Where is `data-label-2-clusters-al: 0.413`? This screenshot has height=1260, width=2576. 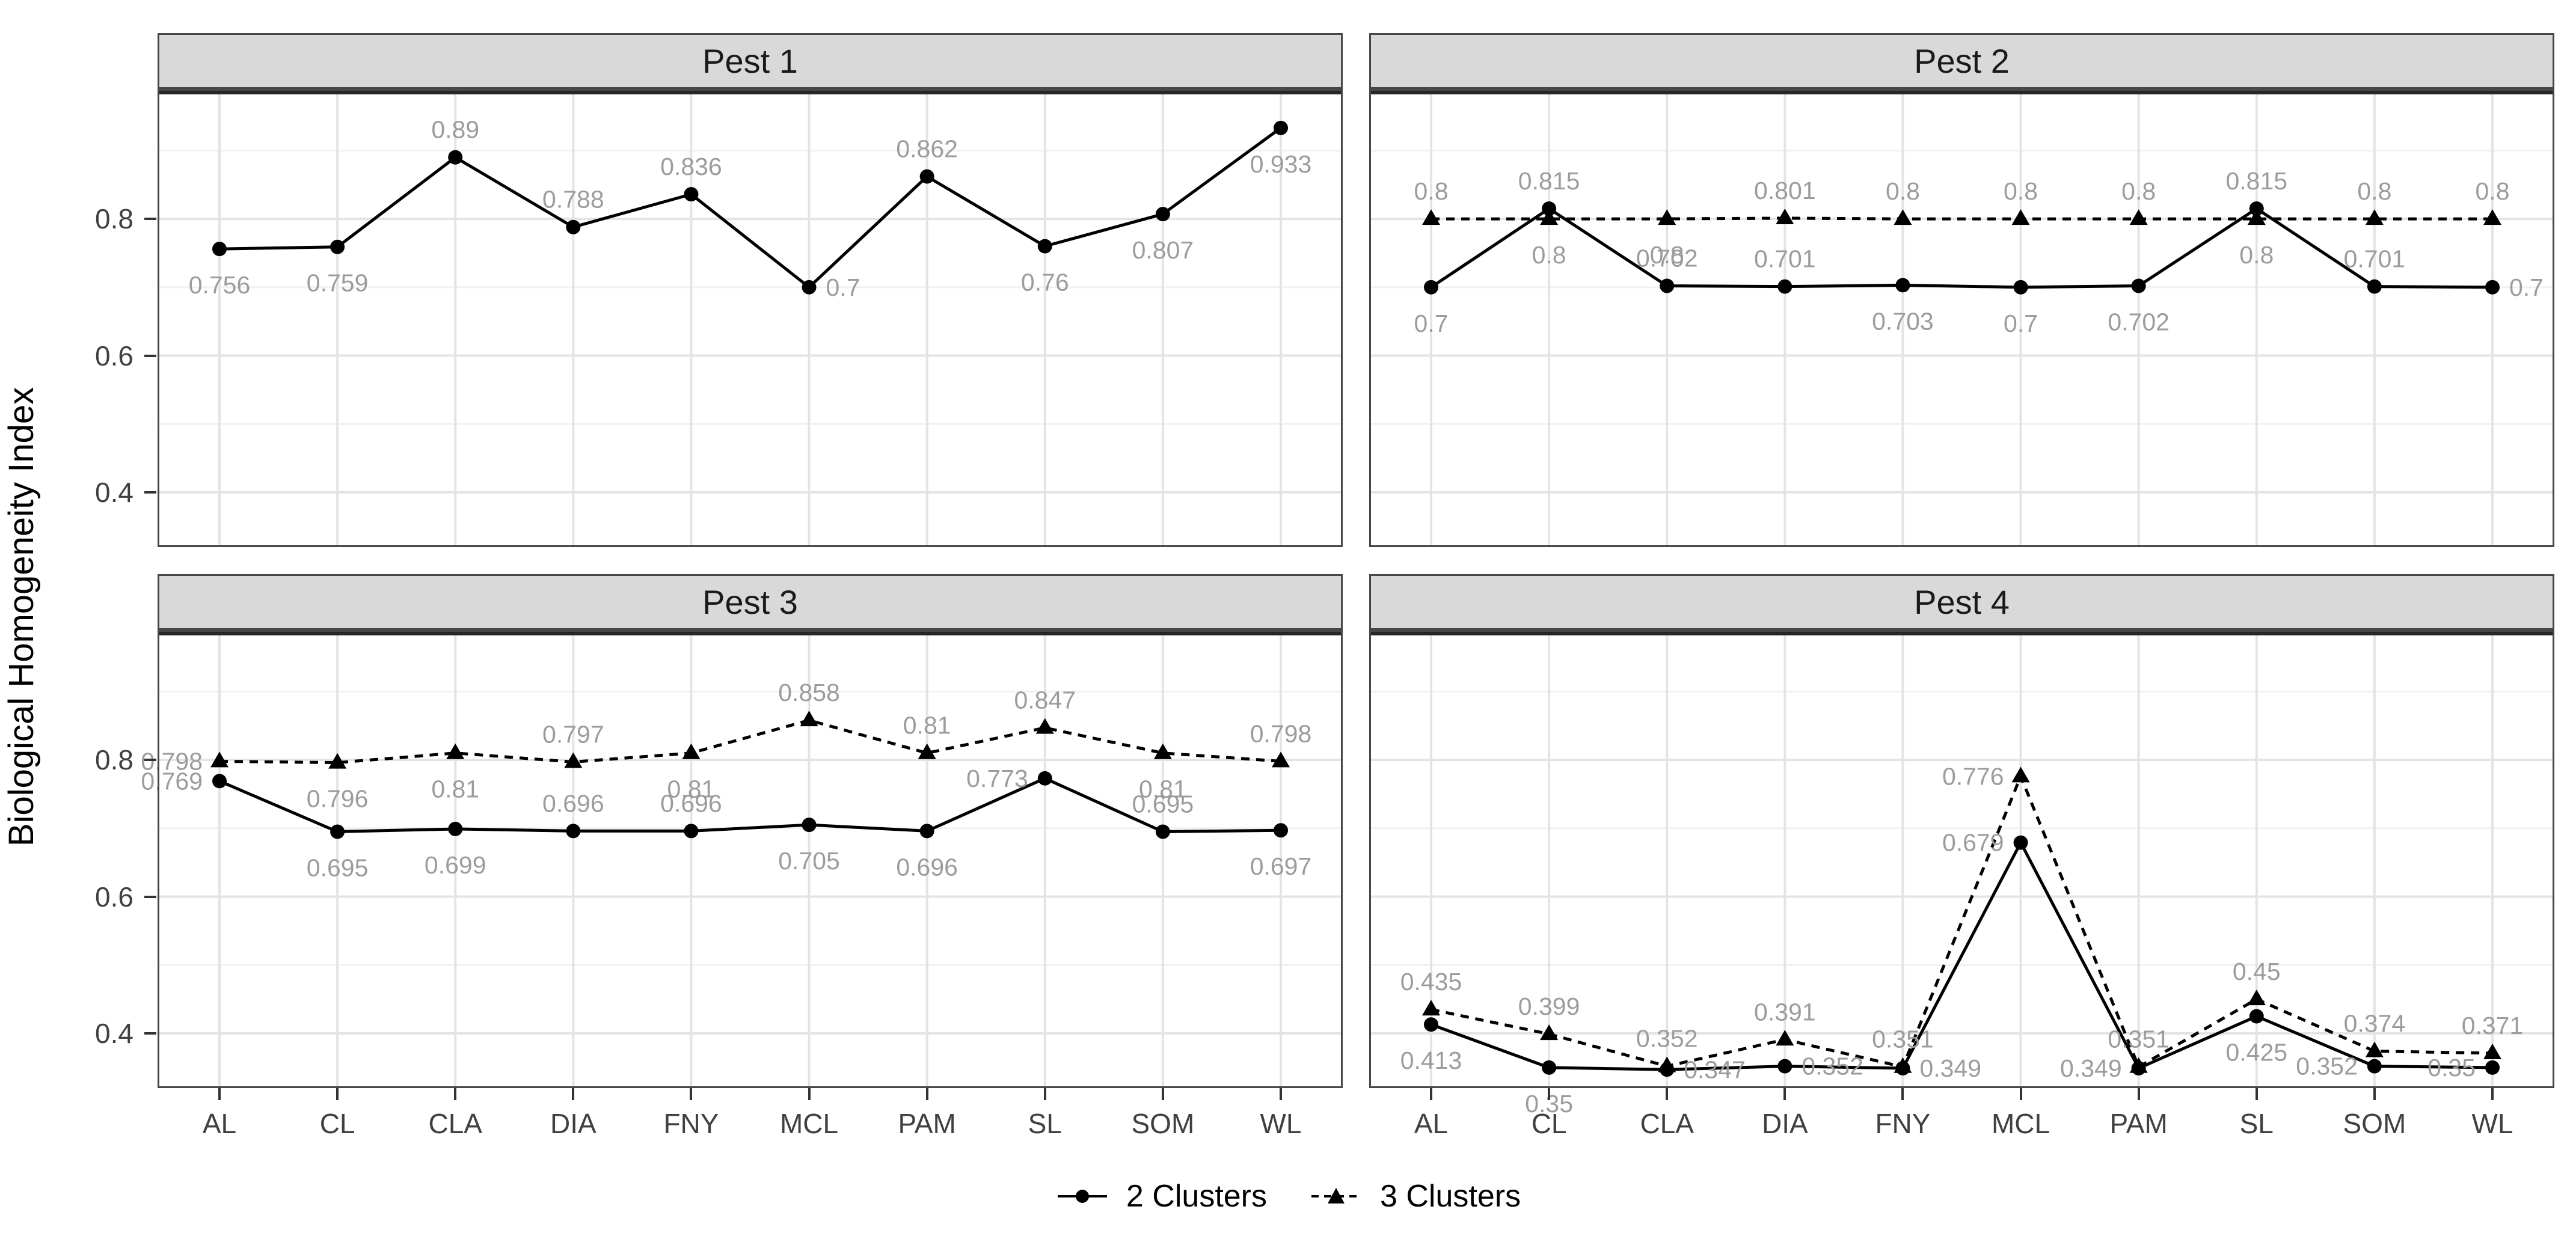 data-label-2-clusters-al: 0.413 is located at coordinates (1431, 1061).